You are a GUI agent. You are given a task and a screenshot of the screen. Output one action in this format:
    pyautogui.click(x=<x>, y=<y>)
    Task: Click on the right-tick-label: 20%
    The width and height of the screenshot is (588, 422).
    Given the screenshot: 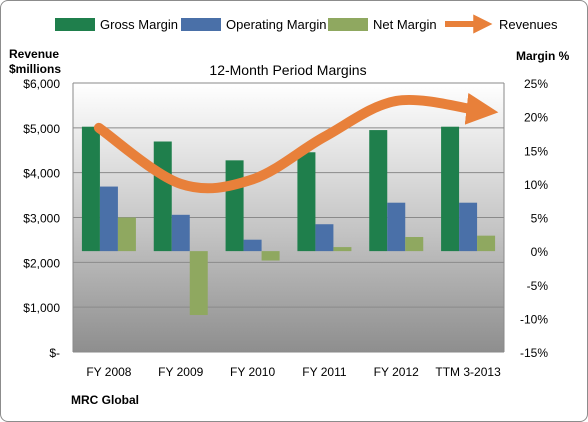 What is the action you would take?
    pyautogui.click(x=536, y=118)
    